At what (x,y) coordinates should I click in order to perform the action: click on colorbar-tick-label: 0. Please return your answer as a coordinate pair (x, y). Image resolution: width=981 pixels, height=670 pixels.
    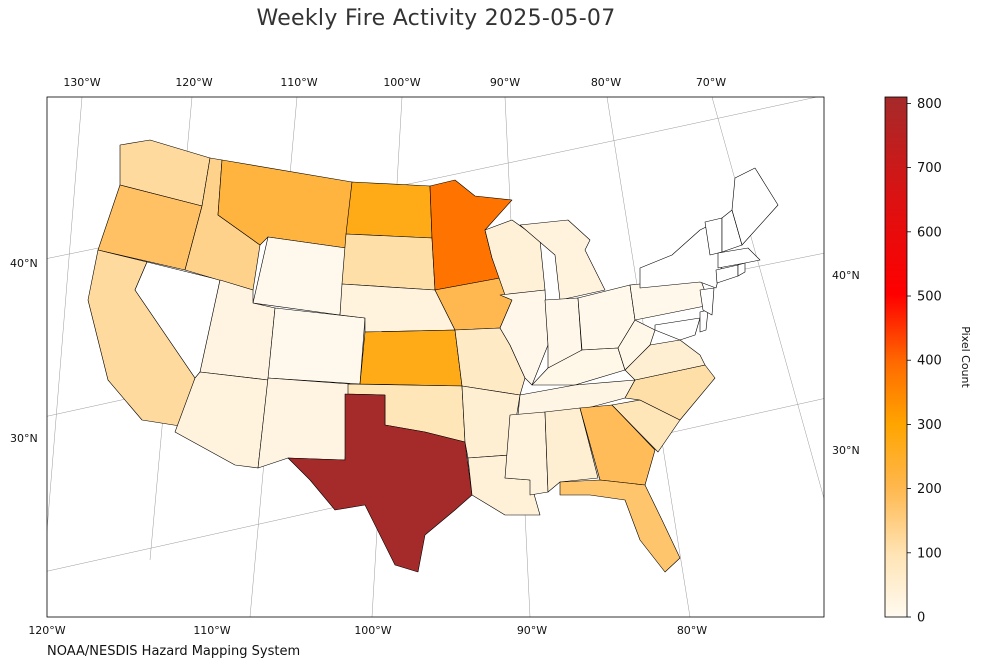
    Looking at the image, I should click on (921, 618).